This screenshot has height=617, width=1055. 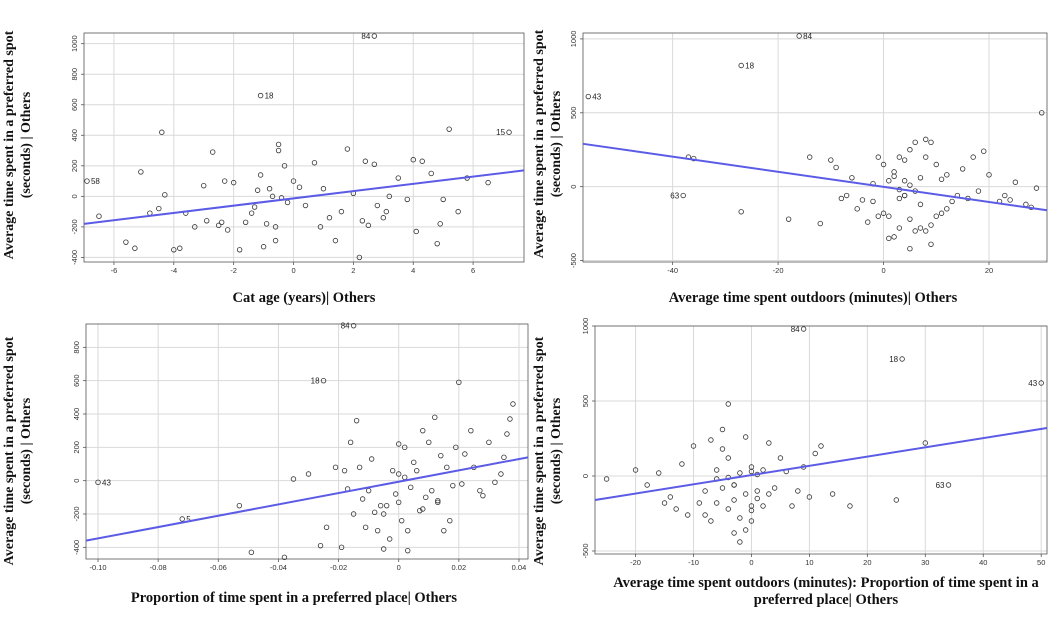 What do you see at coordinates (76, 547) in the screenshot?
I see `chart-3-ytick-label: -400` at bounding box center [76, 547].